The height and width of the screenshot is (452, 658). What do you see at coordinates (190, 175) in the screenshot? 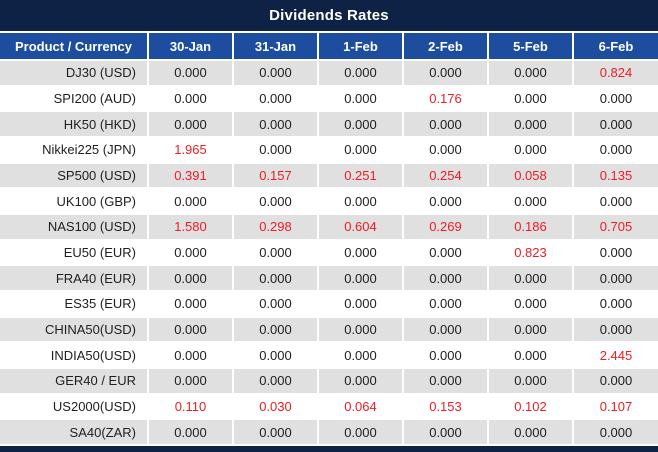
I see `dividend-value: 0.391` at bounding box center [190, 175].